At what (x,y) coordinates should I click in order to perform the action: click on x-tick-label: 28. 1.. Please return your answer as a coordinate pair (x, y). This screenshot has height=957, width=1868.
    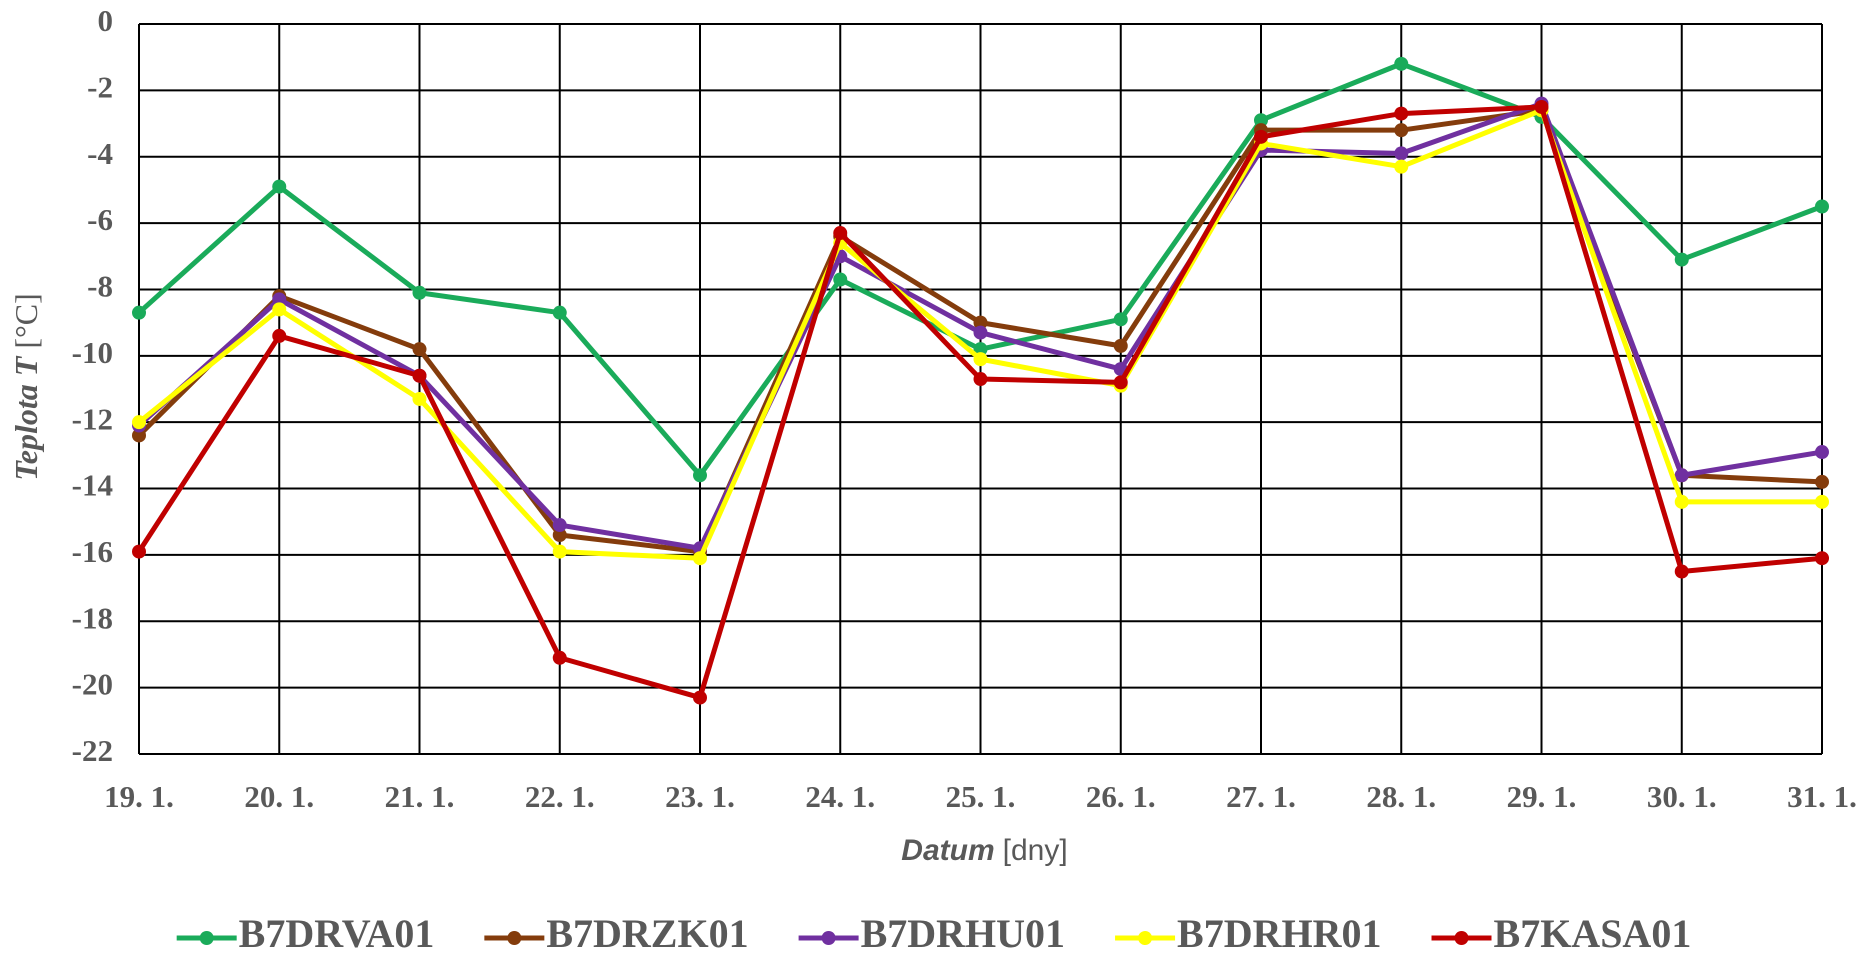
    Looking at the image, I should click on (1401, 796).